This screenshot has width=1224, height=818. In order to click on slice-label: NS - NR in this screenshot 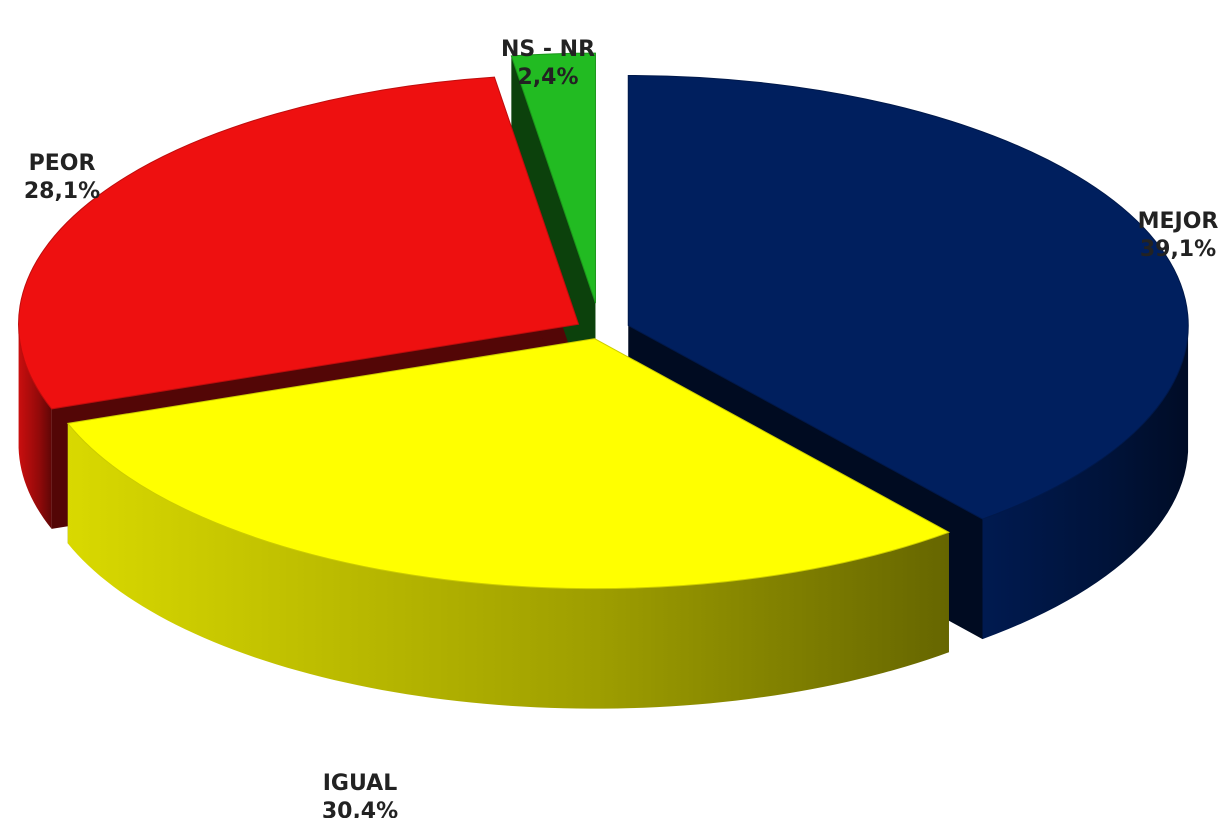, I will do `click(548, 49)`.